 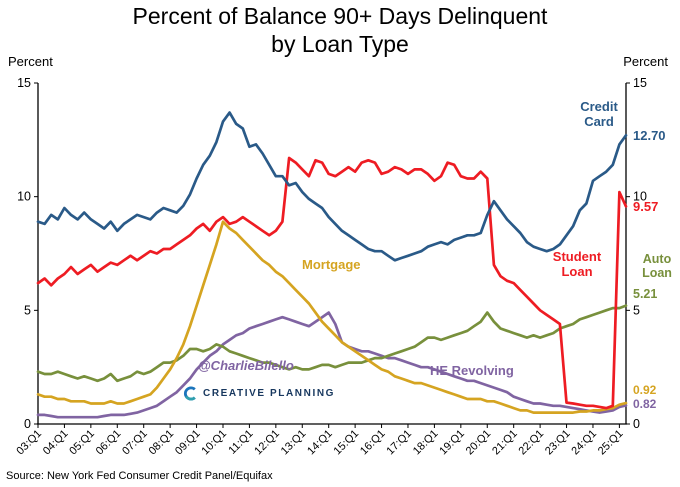 What do you see at coordinates (636, 310) in the screenshot?
I see `y-tick-label-right: 5` at bounding box center [636, 310].